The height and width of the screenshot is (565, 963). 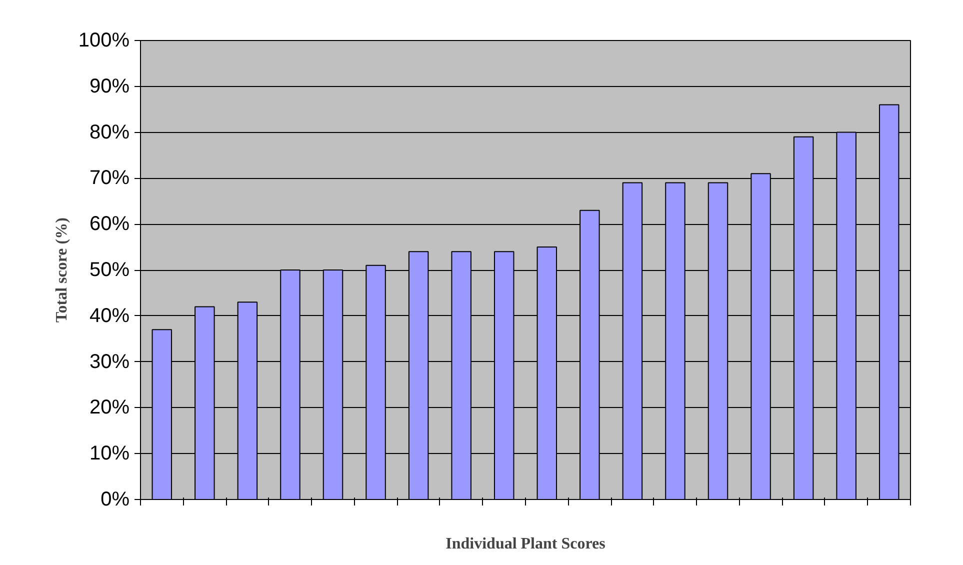 What do you see at coordinates (109, 224) in the screenshot?
I see `y-tick-label: 60%` at bounding box center [109, 224].